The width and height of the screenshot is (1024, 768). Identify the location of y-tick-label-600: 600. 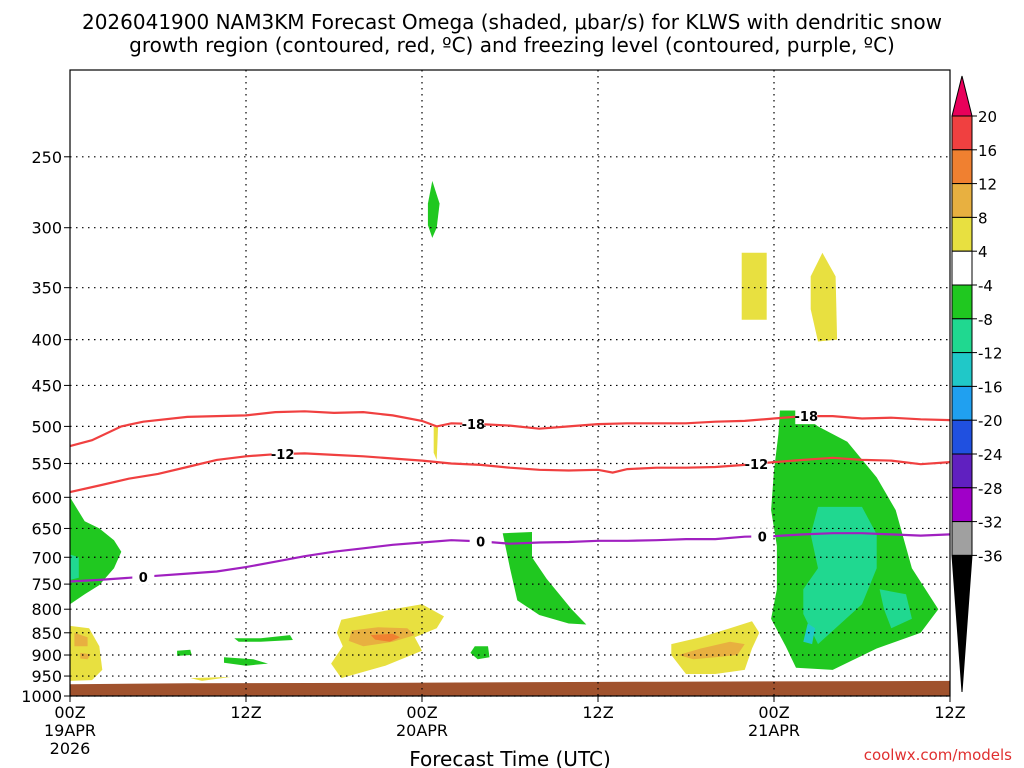
(46, 497).